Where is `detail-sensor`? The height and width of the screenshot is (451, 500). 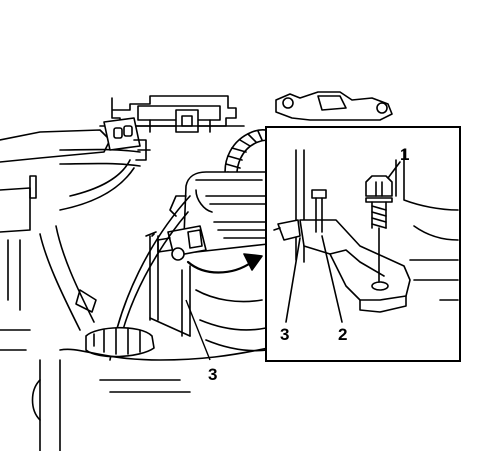 detail-sensor is located at coordinates (287, 230).